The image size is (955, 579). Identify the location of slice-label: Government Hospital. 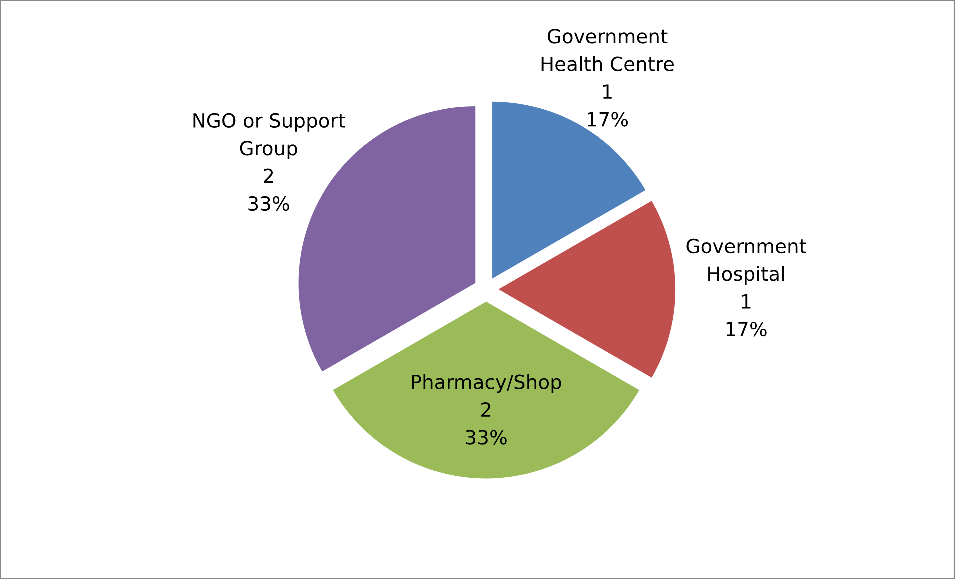
(746, 262).